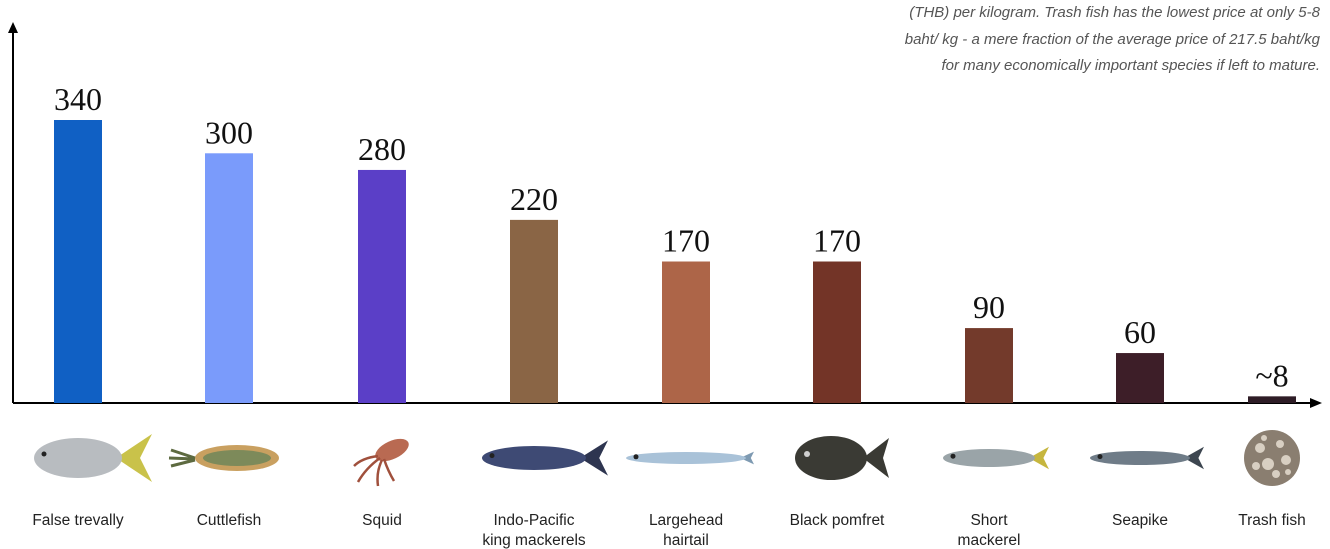  What do you see at coordinates (78, 261) in the screenshot?
I see `bar-false-trevally` at bounding box center [78, 261].